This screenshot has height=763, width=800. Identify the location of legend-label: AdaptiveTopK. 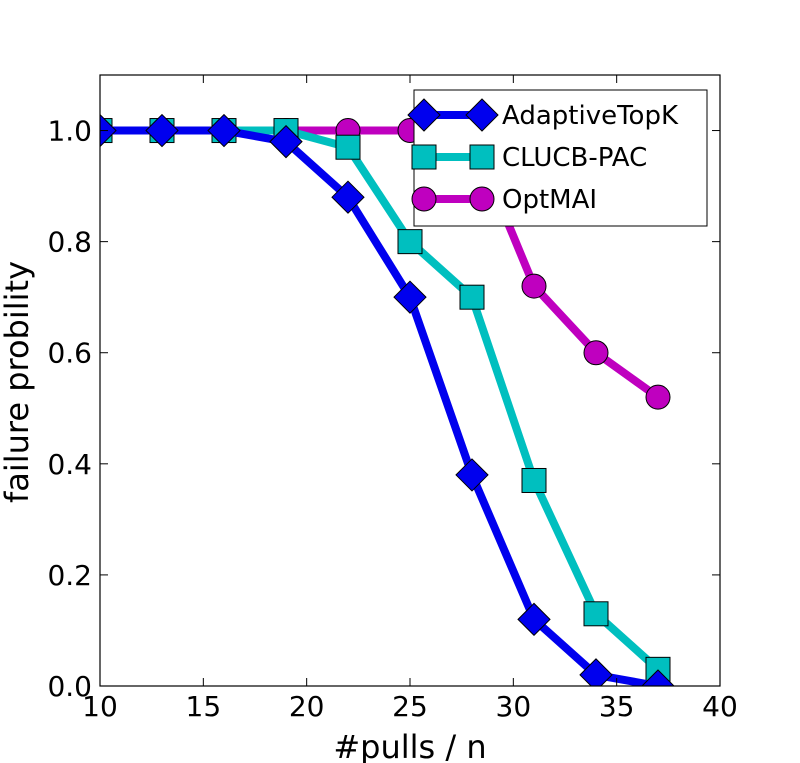
(590, 116).